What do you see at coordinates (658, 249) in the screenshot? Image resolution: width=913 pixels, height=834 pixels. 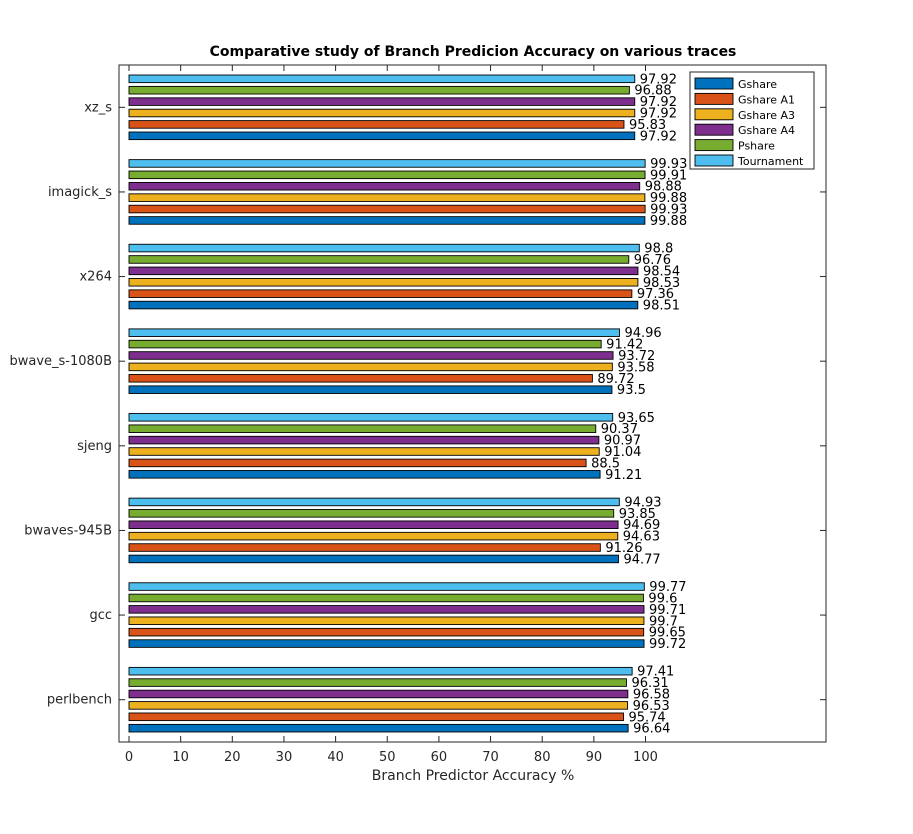 I see `data-label: 98.8` at bounding box center [658, 249].